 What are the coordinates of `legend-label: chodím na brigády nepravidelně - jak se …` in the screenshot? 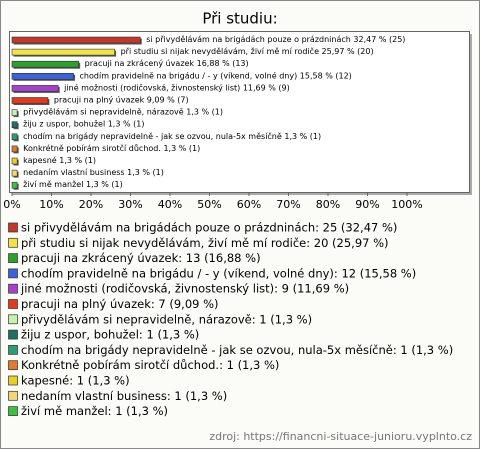 It's located at (237, 350).